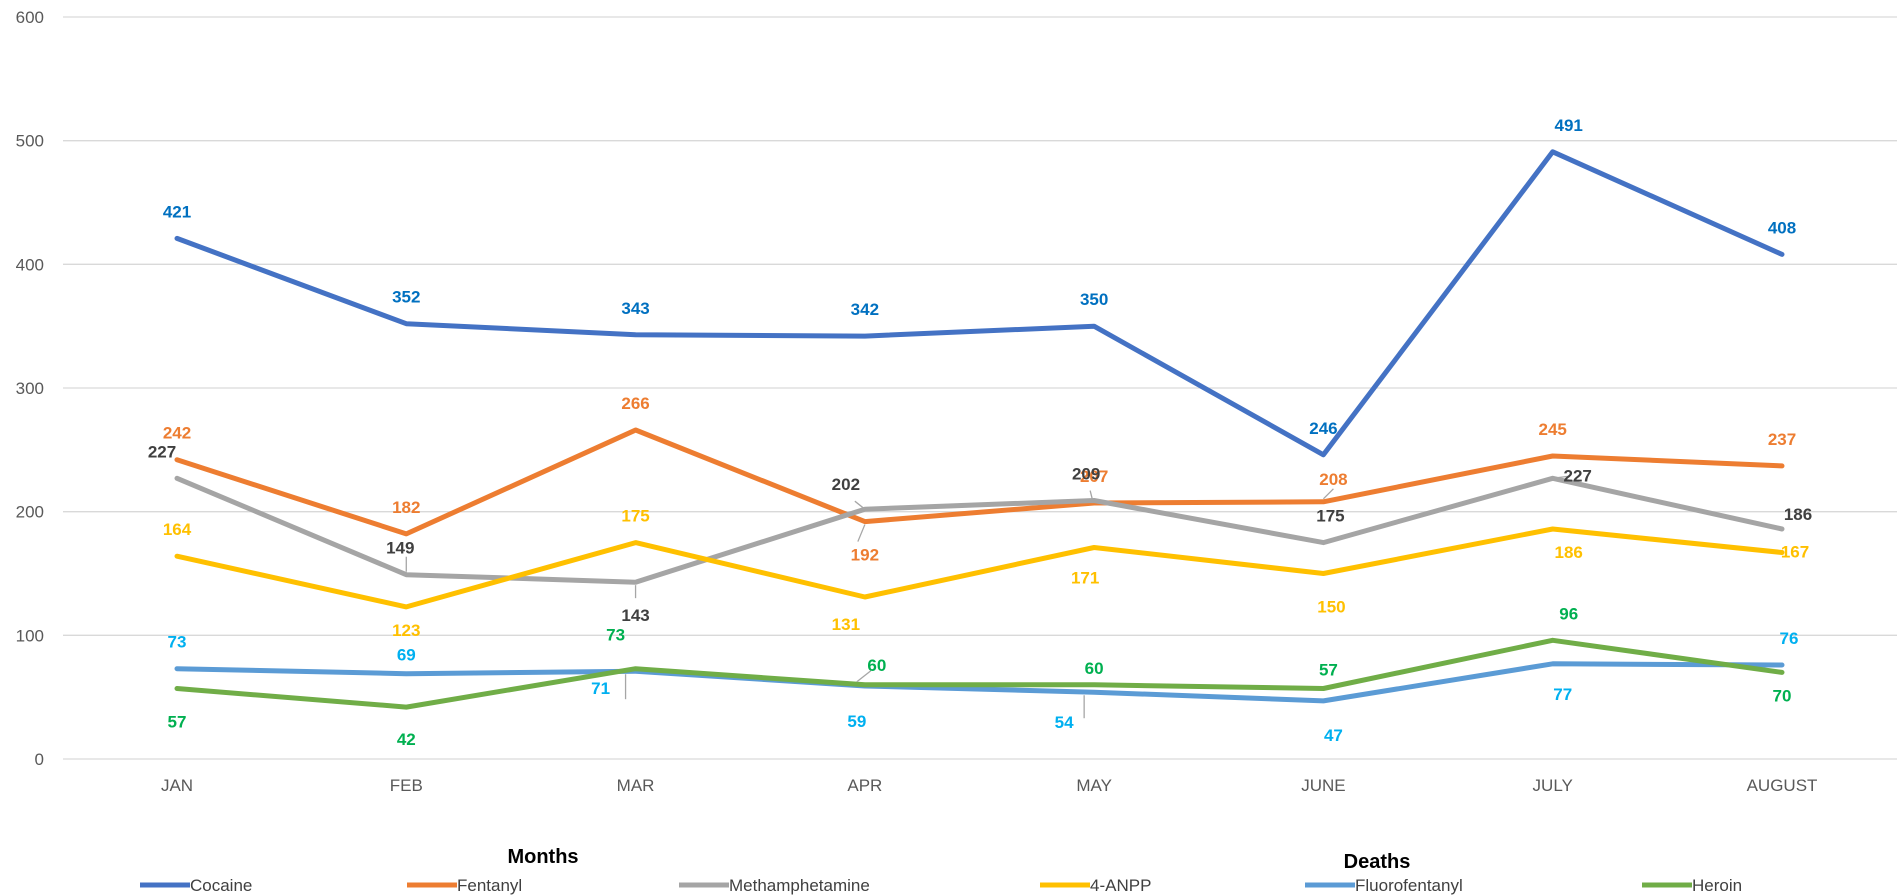 This screenshot has height=896, width=1902. I want to click on data-label: 123, so click(406, 630).